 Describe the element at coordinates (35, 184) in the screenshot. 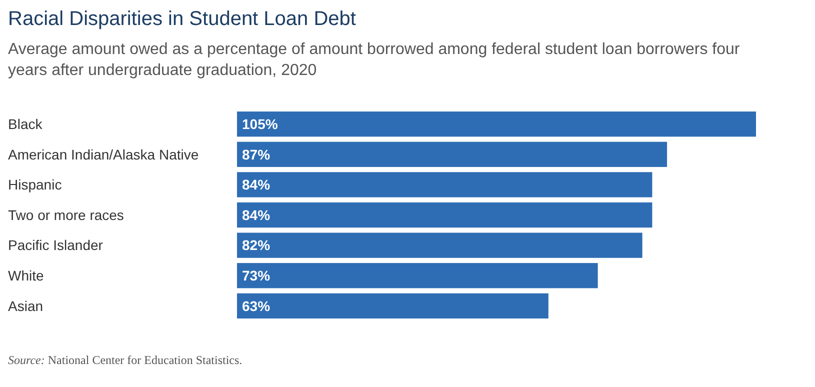

I see `y-tick-label: Hispanic` at that location.